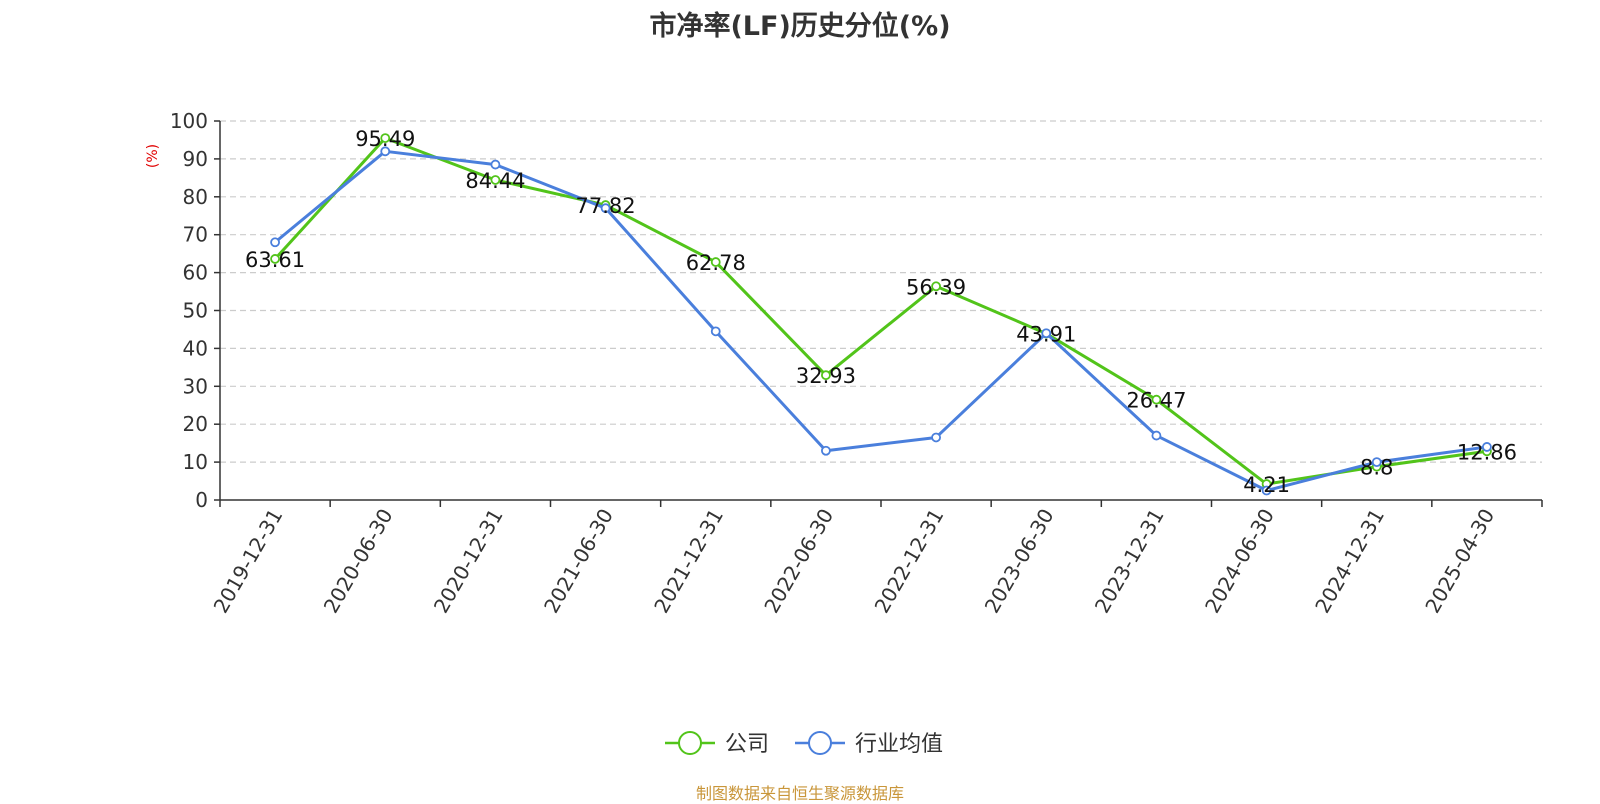 The image size is (1600, 804). I want to click on data-label-5: 32.93, so click(826, 376).